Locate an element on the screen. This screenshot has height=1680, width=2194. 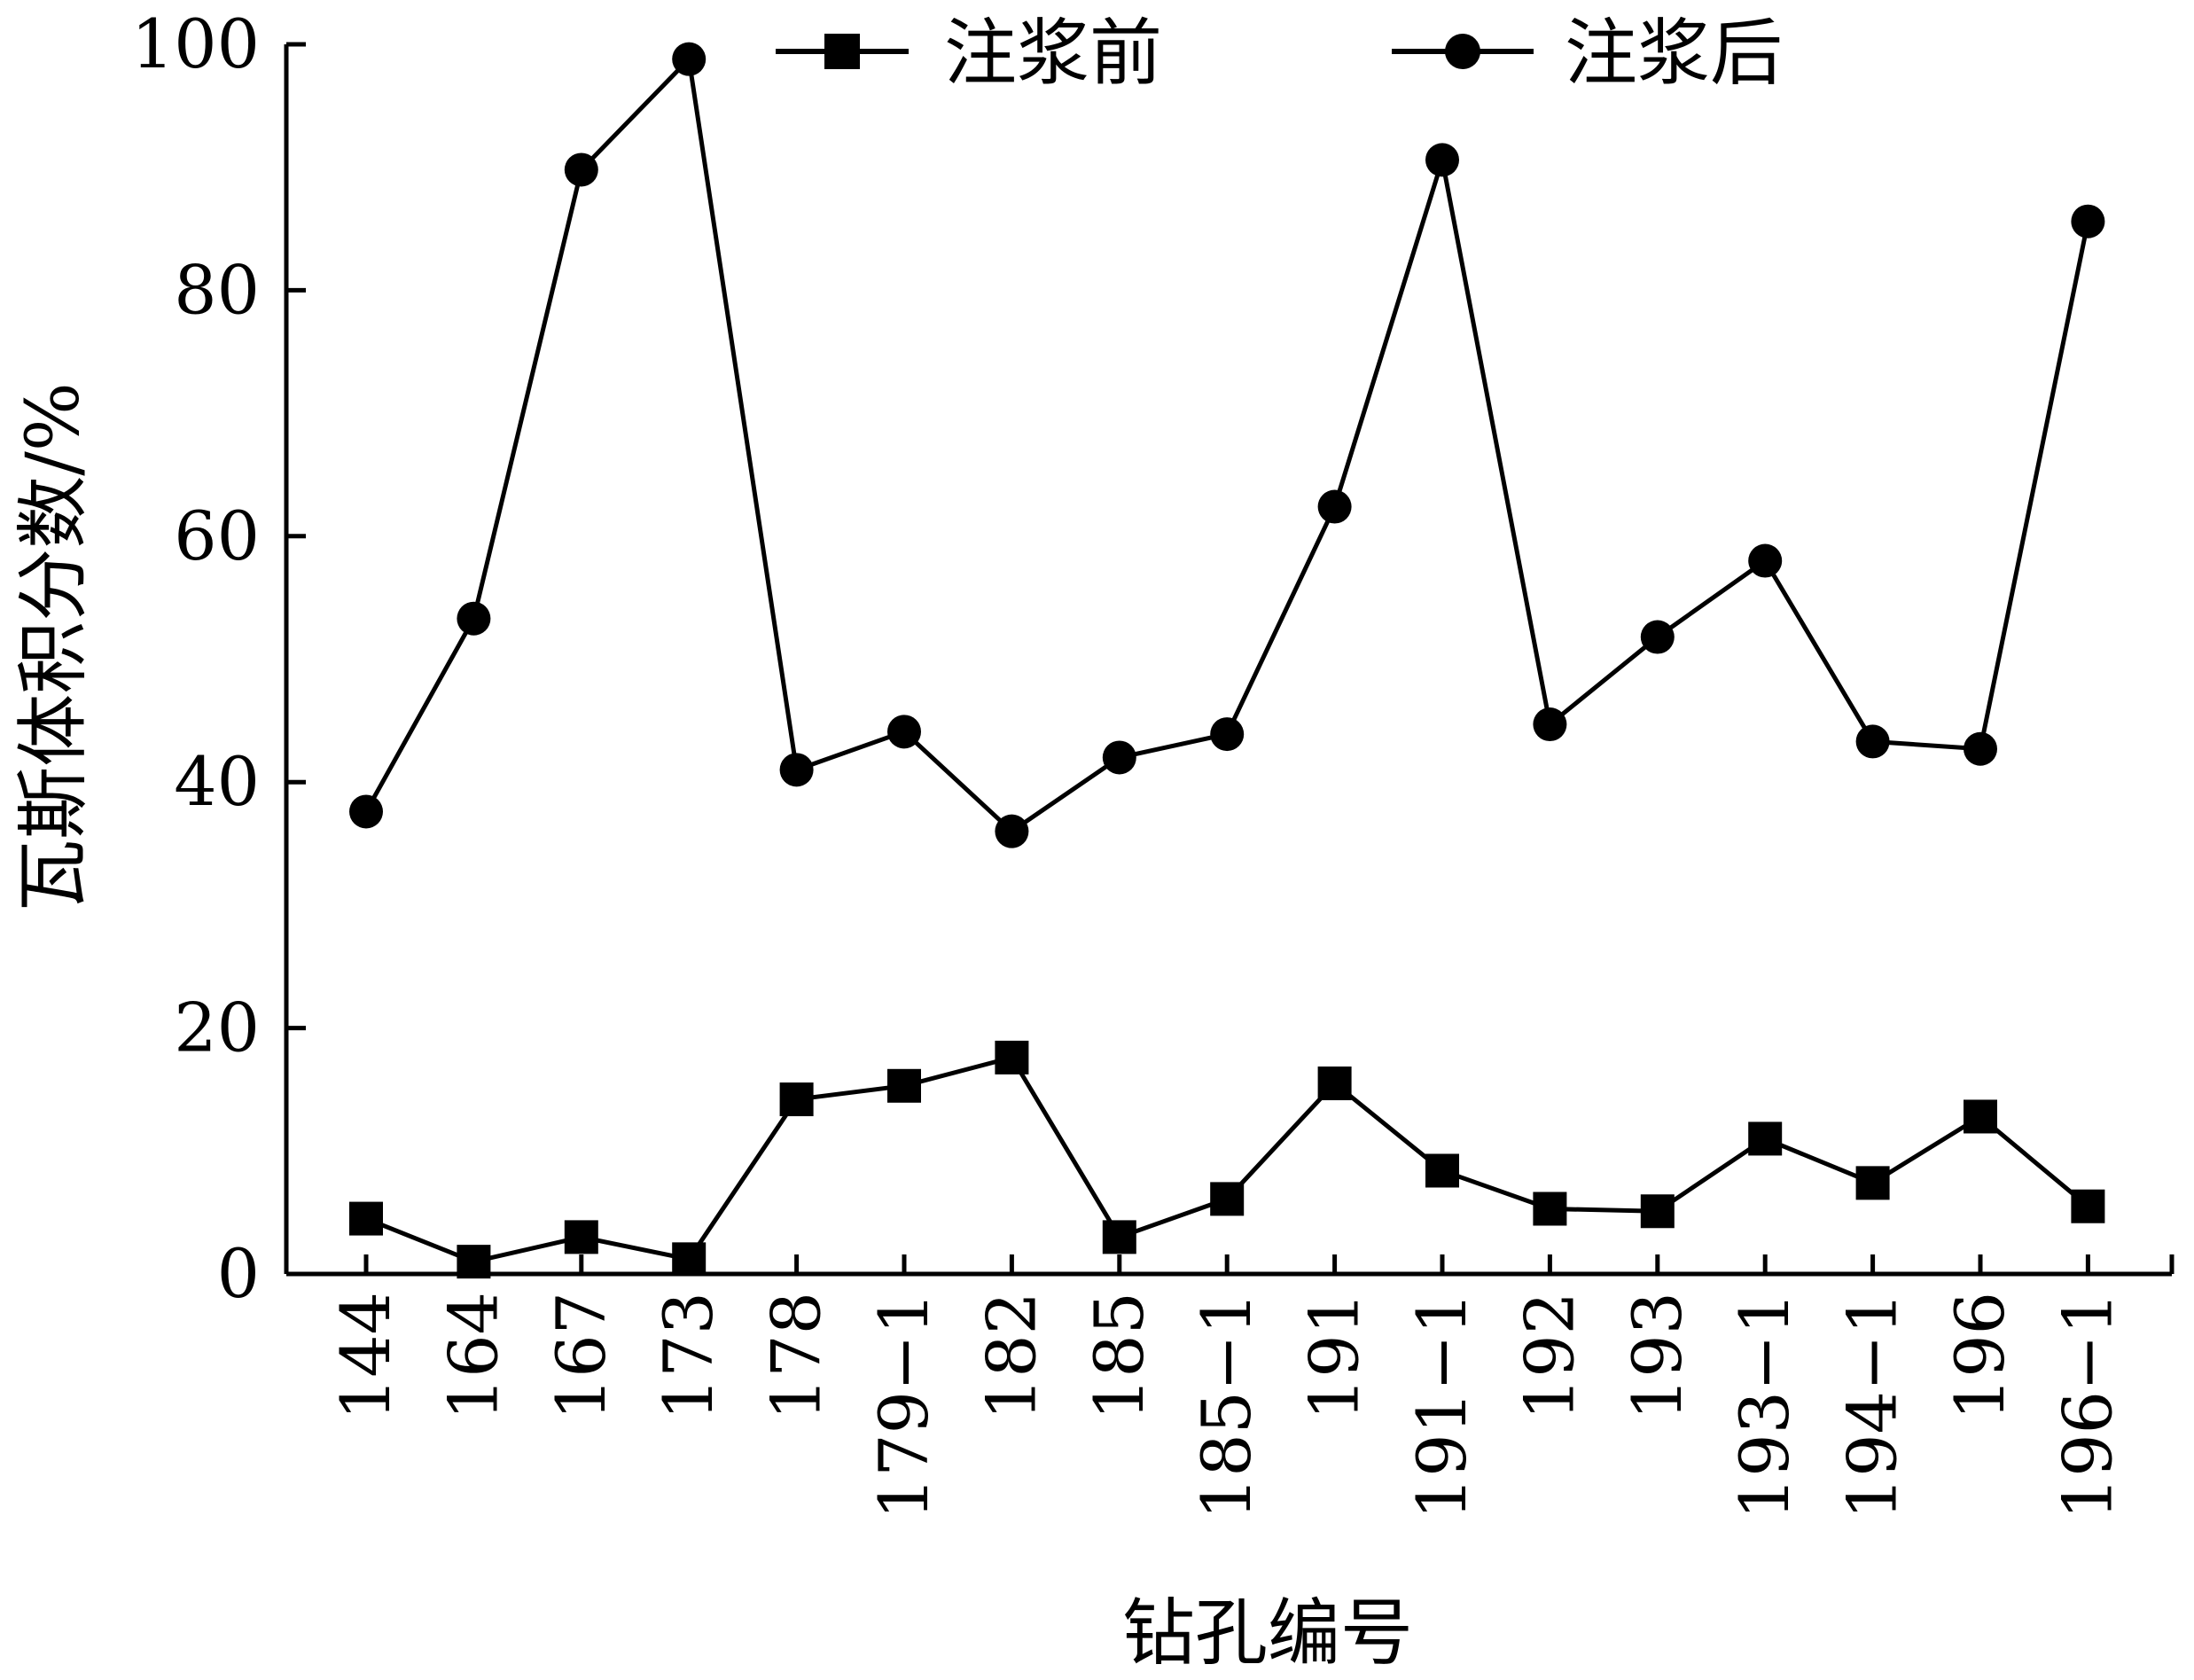
x-tick-label: 185−1 is located at coordinates (1227, 1406).